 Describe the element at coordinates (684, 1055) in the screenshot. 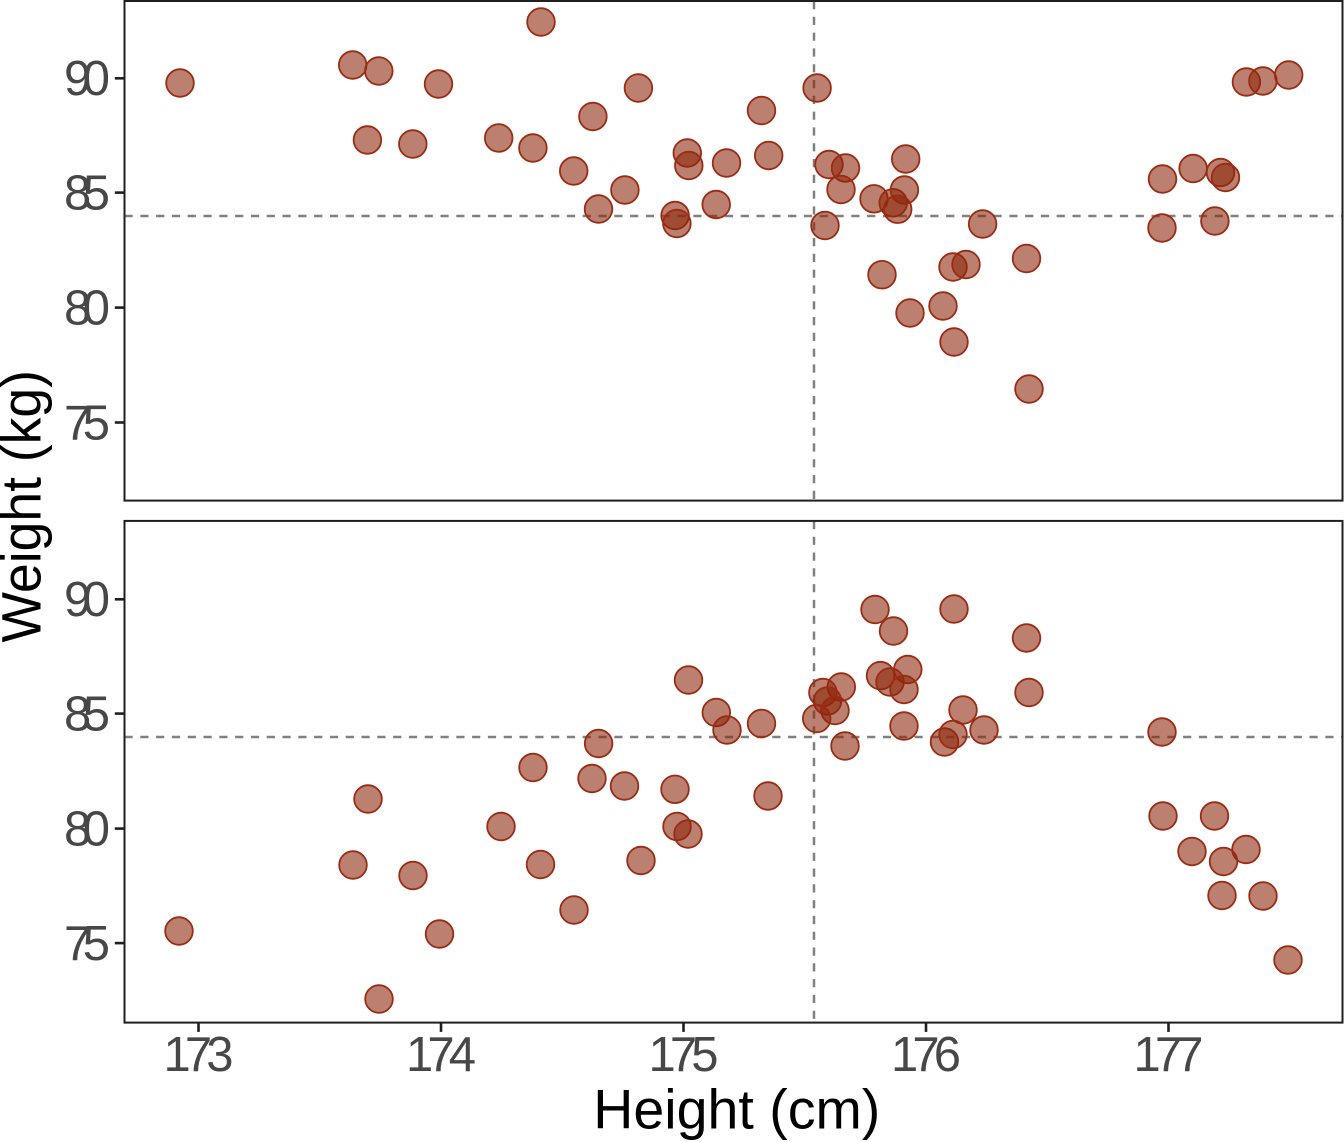

I see `svg-text: 175` at that location.